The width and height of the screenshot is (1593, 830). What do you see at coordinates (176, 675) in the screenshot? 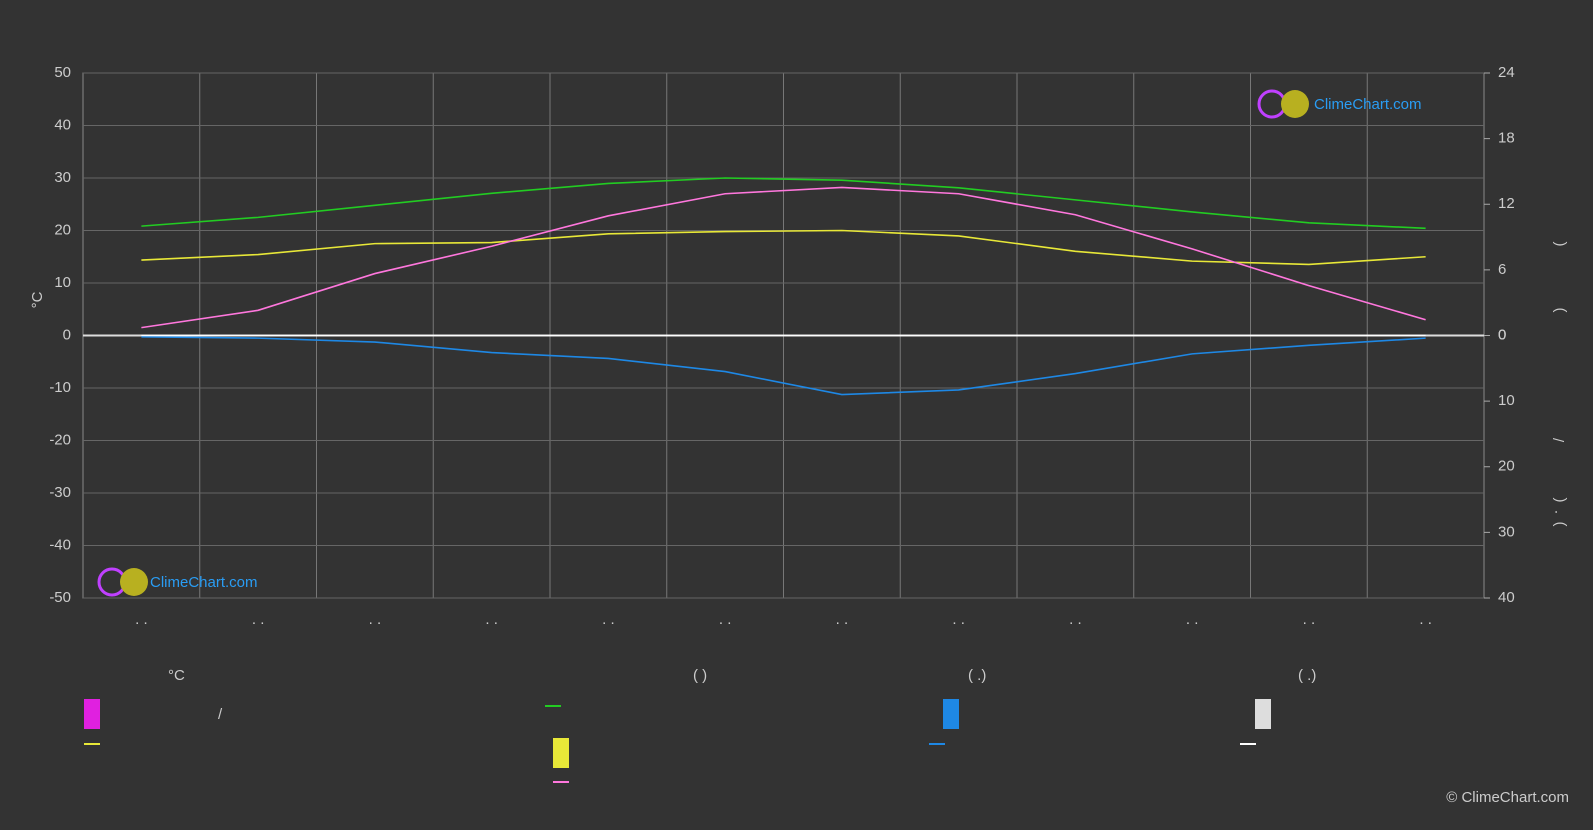
I see `legend-header: °C` at bounding box center [176, 675].